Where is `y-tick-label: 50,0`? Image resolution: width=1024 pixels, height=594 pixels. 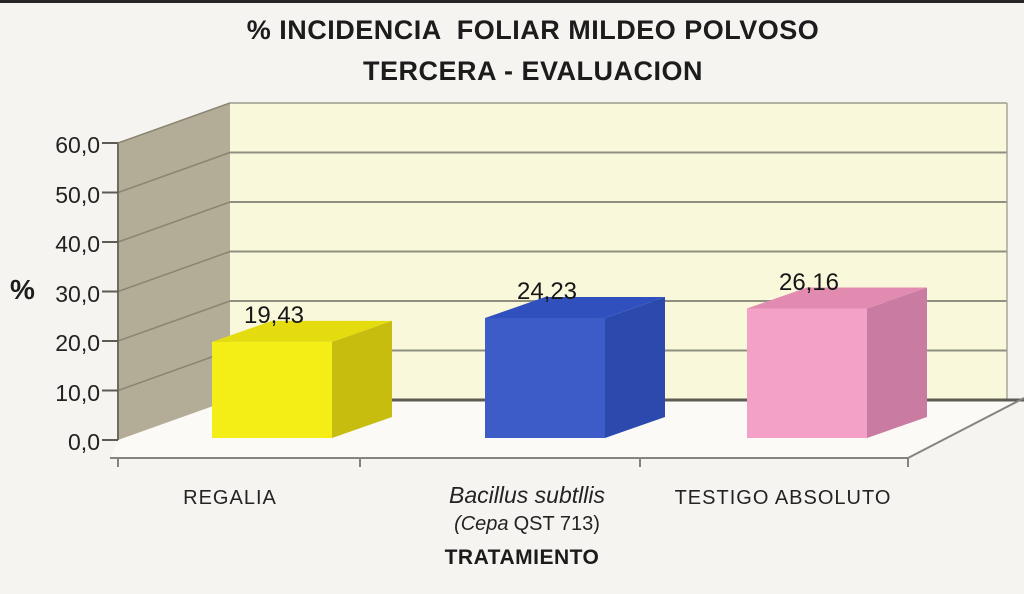 y-tick-label: 50,0 is located at coordinates (77, 194).